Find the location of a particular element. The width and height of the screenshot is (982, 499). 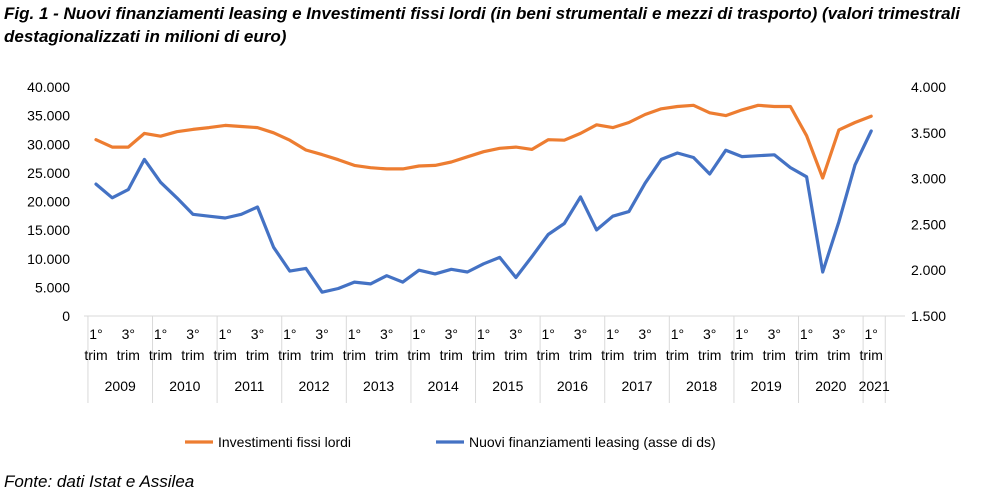

x-year-label: 2013 is located at coordinates (378, 386).